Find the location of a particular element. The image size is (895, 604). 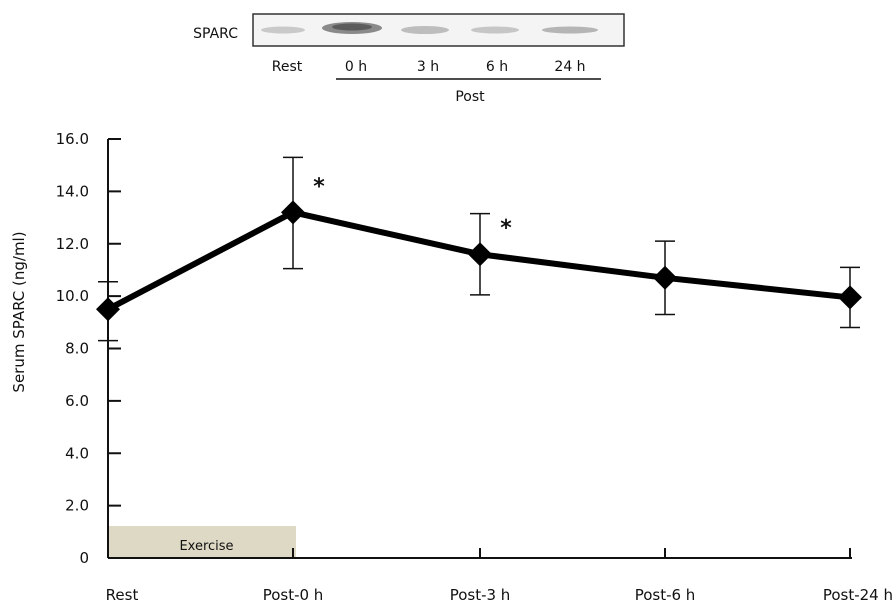

blot-lane-label: 6 h is located at coordinates (497, 67).